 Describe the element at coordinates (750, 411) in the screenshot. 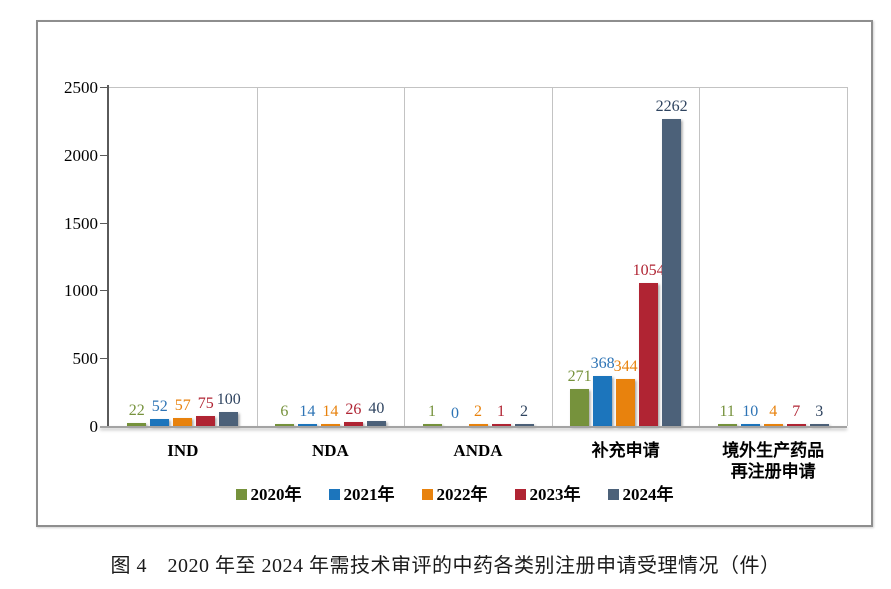

I see `bar-value-label: 10` at that location.